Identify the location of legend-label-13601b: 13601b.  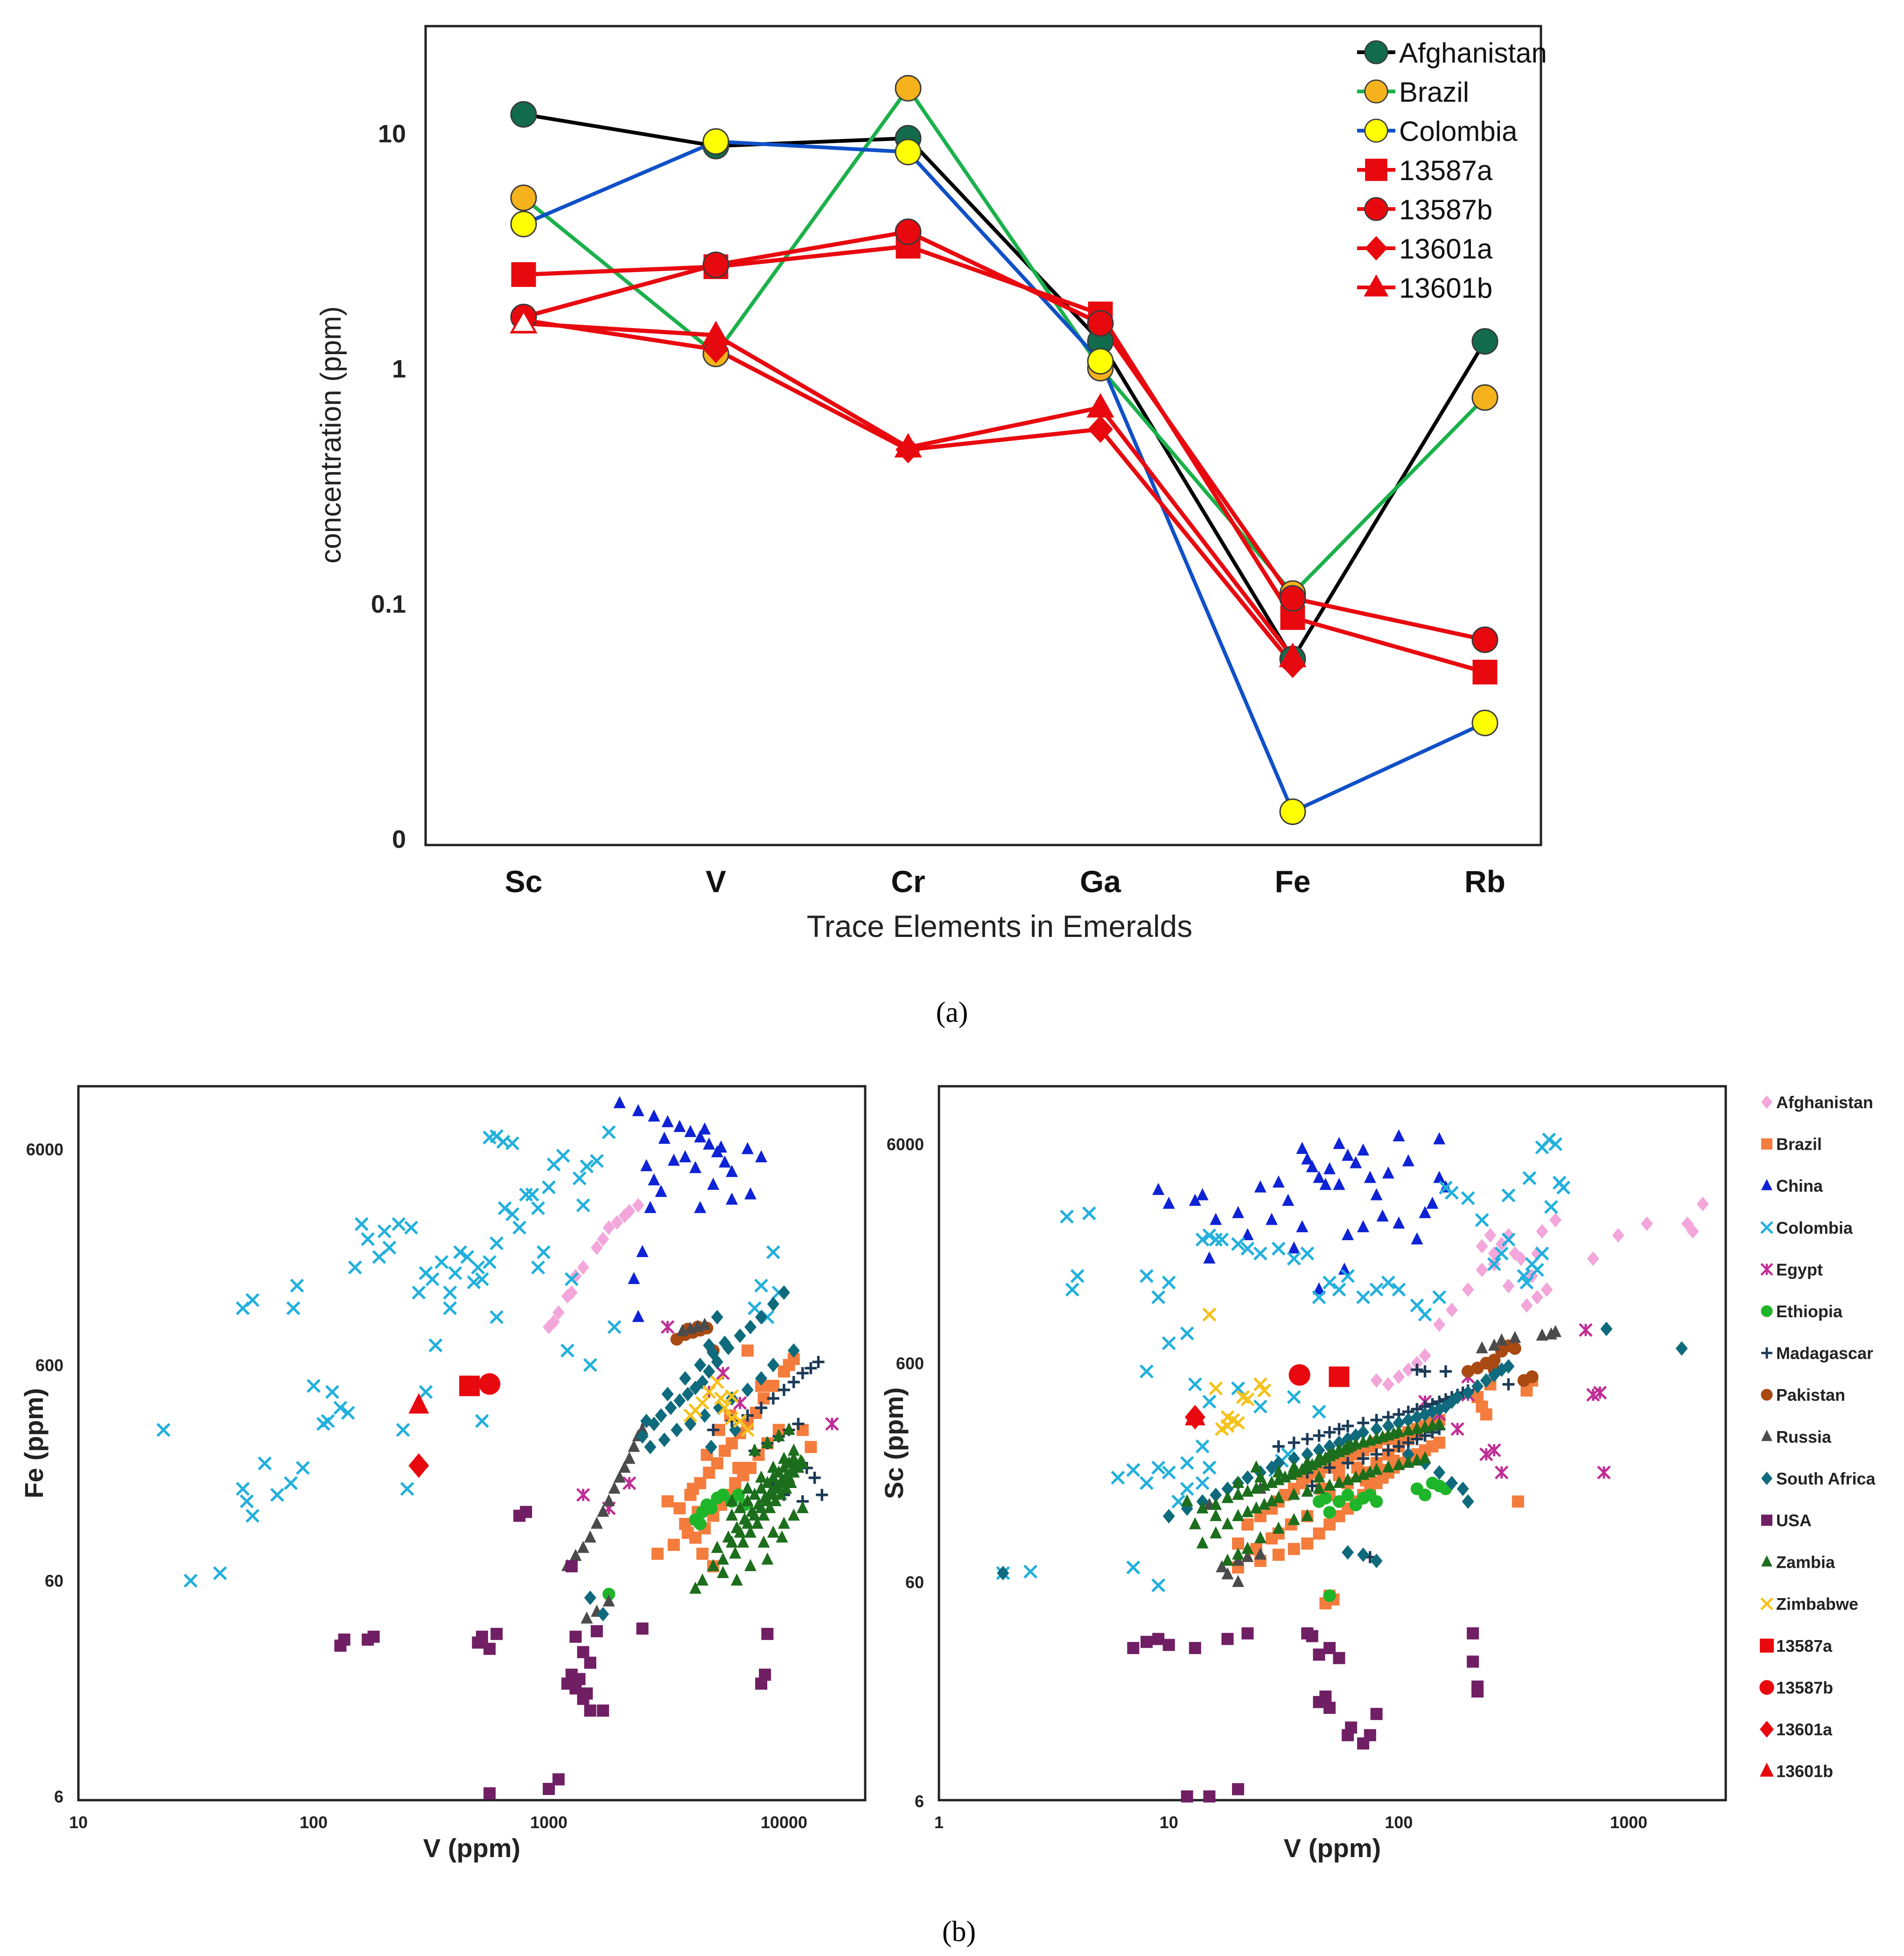
(1445, 288).